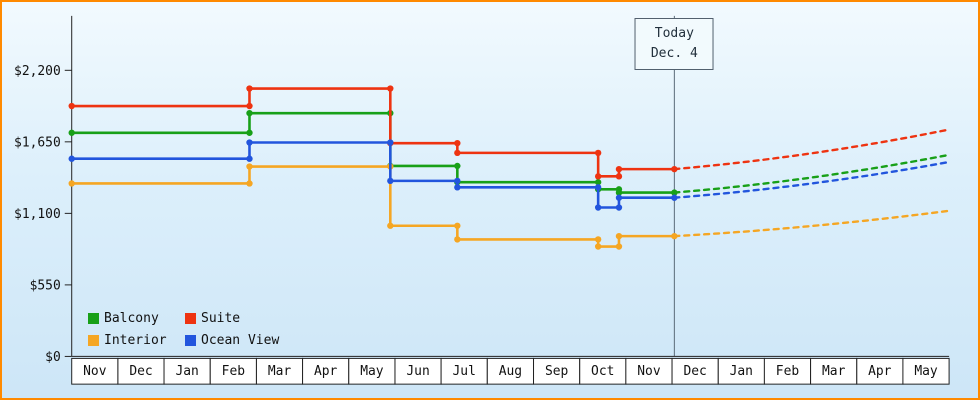 The image size is (980, 400). What do you see at coordinates (373, 206) in the screenshot?
I see `series-line-interior` at bounding box center [373, 206].